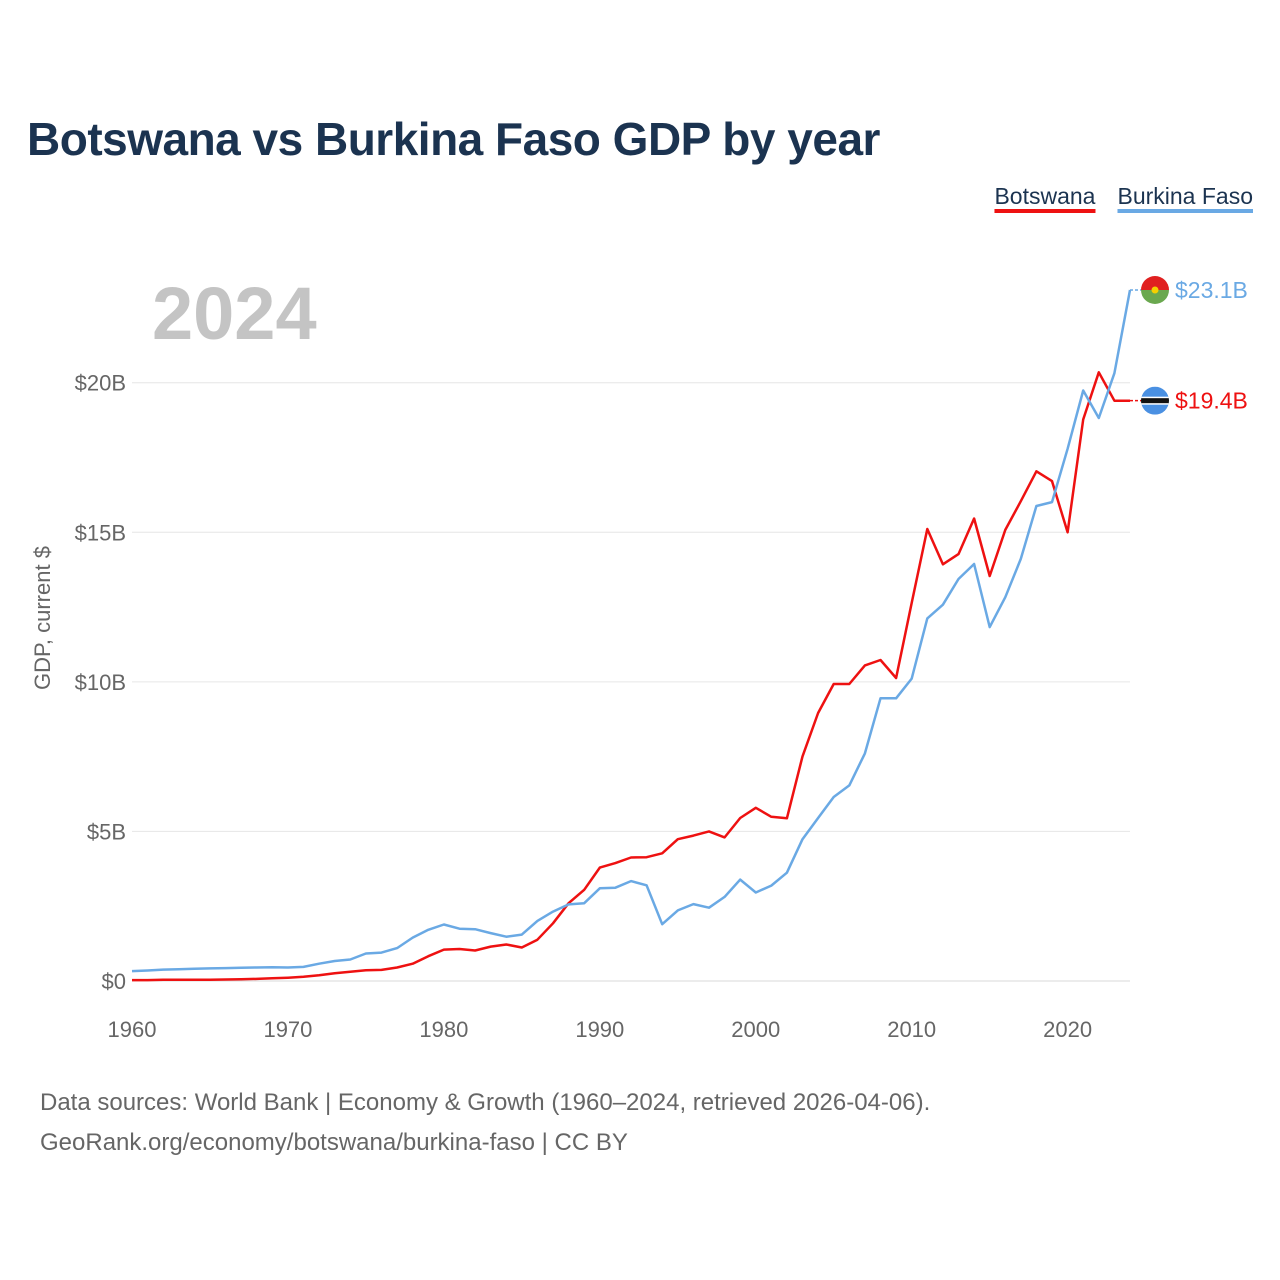 This screenshot has height=1280, width=1280. Describe the element at coordinates (100, 532) in the screenshot. I see `y-tick-label: $15B` at that location.